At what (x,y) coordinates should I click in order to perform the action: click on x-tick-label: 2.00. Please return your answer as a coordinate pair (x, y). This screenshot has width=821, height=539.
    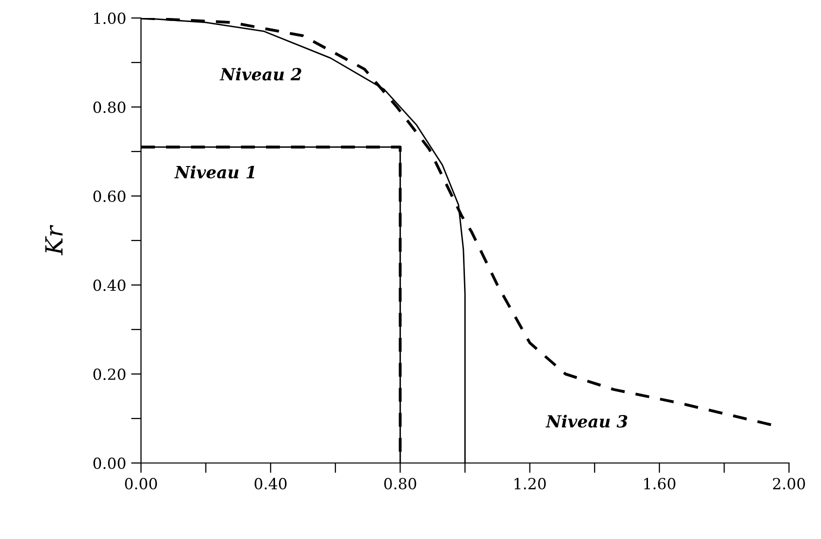
    Looking at the image, I should click on (789, 484).